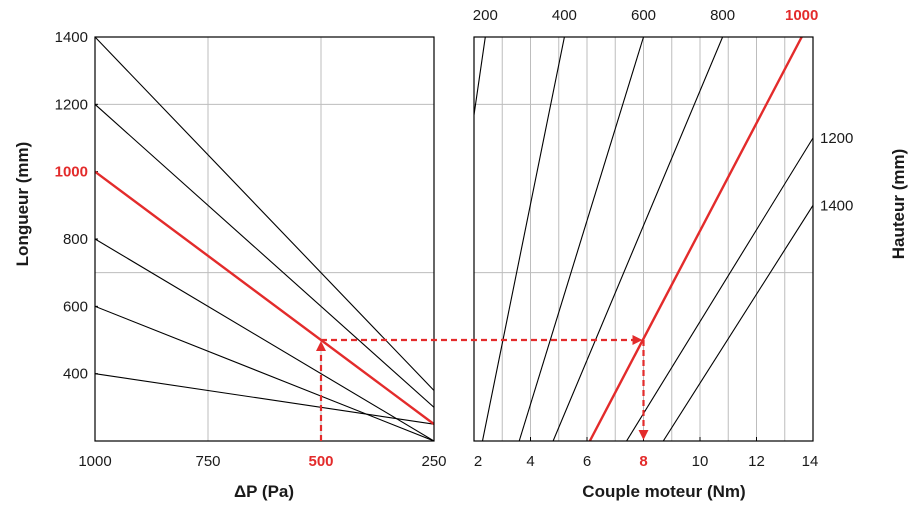 This screenshot has width=919, height=517. What do you see at coordinates (836, 205) in the screenshot?
I see `right-side-label: 1400` at bounding box center [836, 205].